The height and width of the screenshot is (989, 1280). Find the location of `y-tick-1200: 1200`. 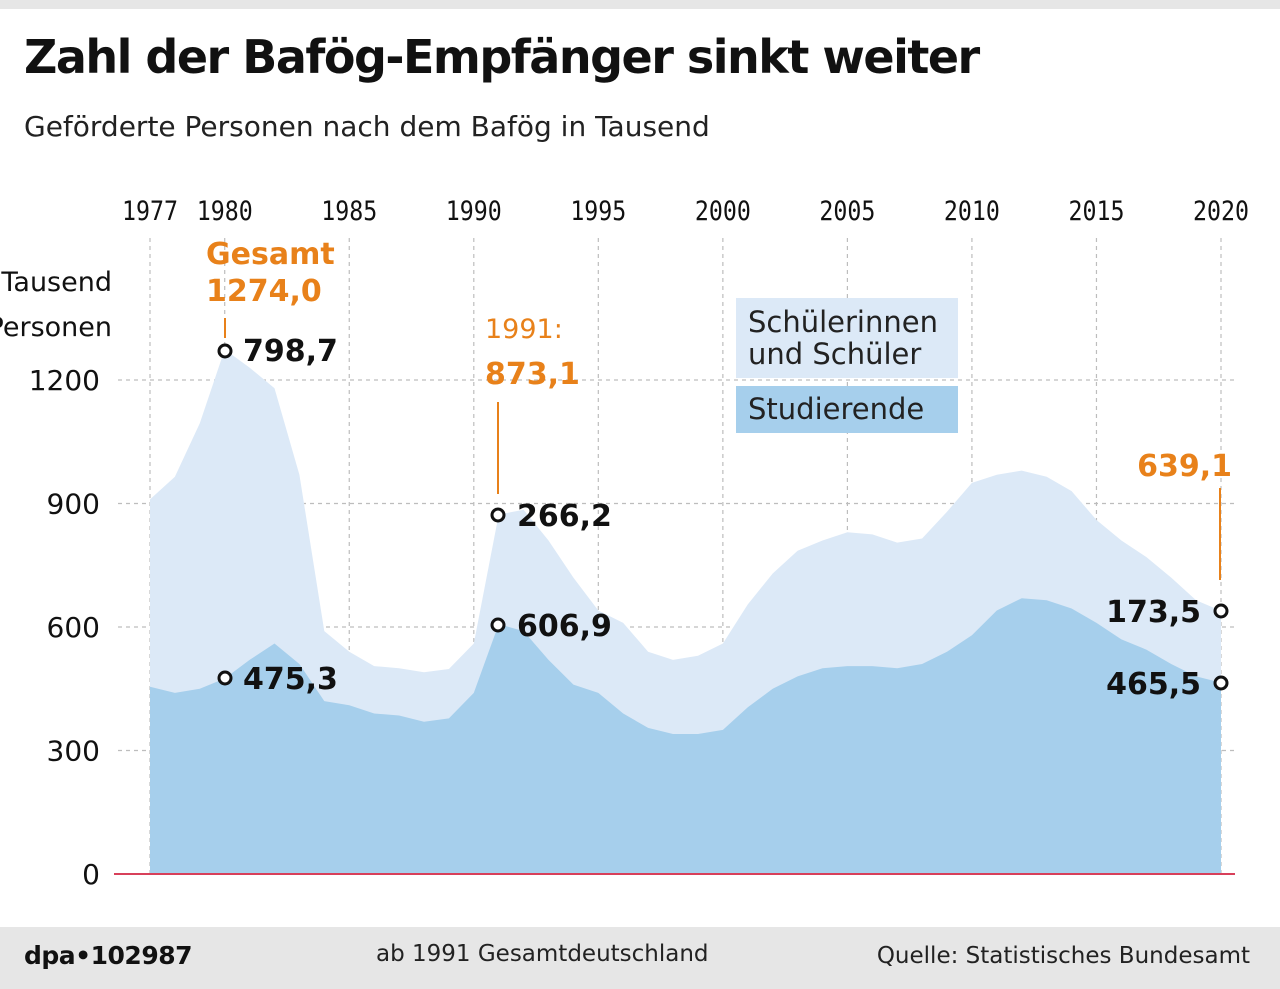

y-tick-1200: 1200 is located at coordinates (64, 380).